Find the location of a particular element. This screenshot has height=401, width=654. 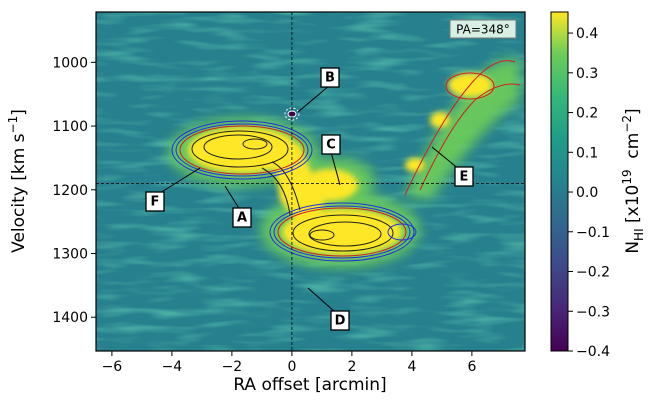

x-tick-label: −6 is located at coordinates (112, 367).